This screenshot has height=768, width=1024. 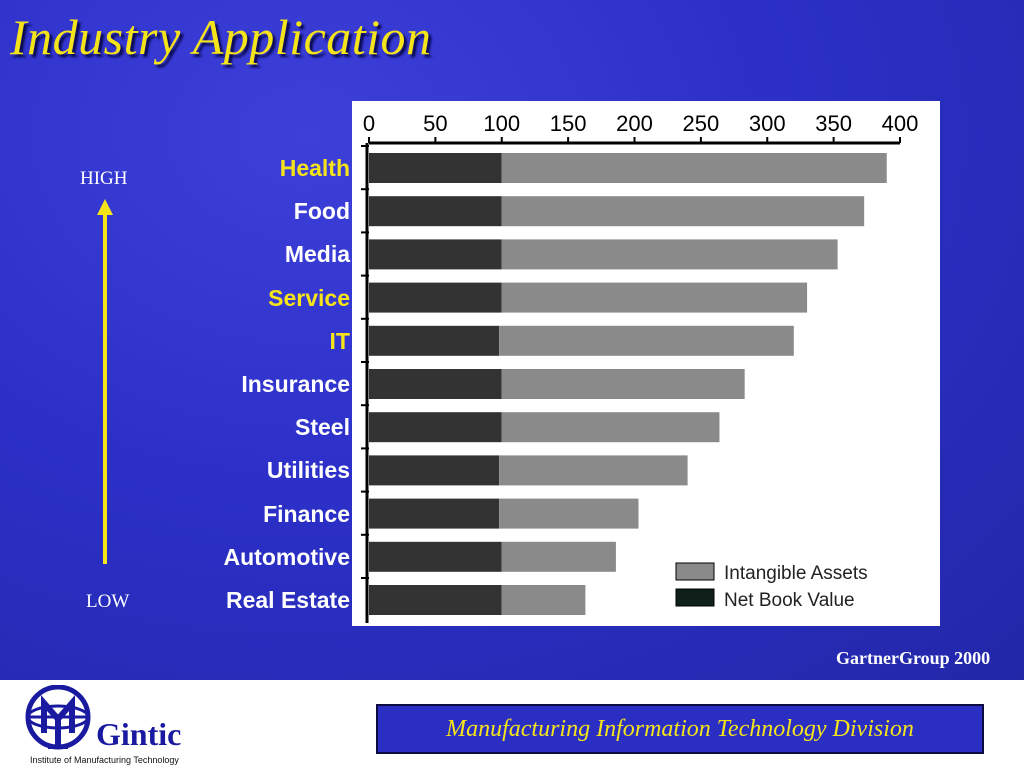 I want to click on category-label-9: Automotive, so click(x=287, y=556).